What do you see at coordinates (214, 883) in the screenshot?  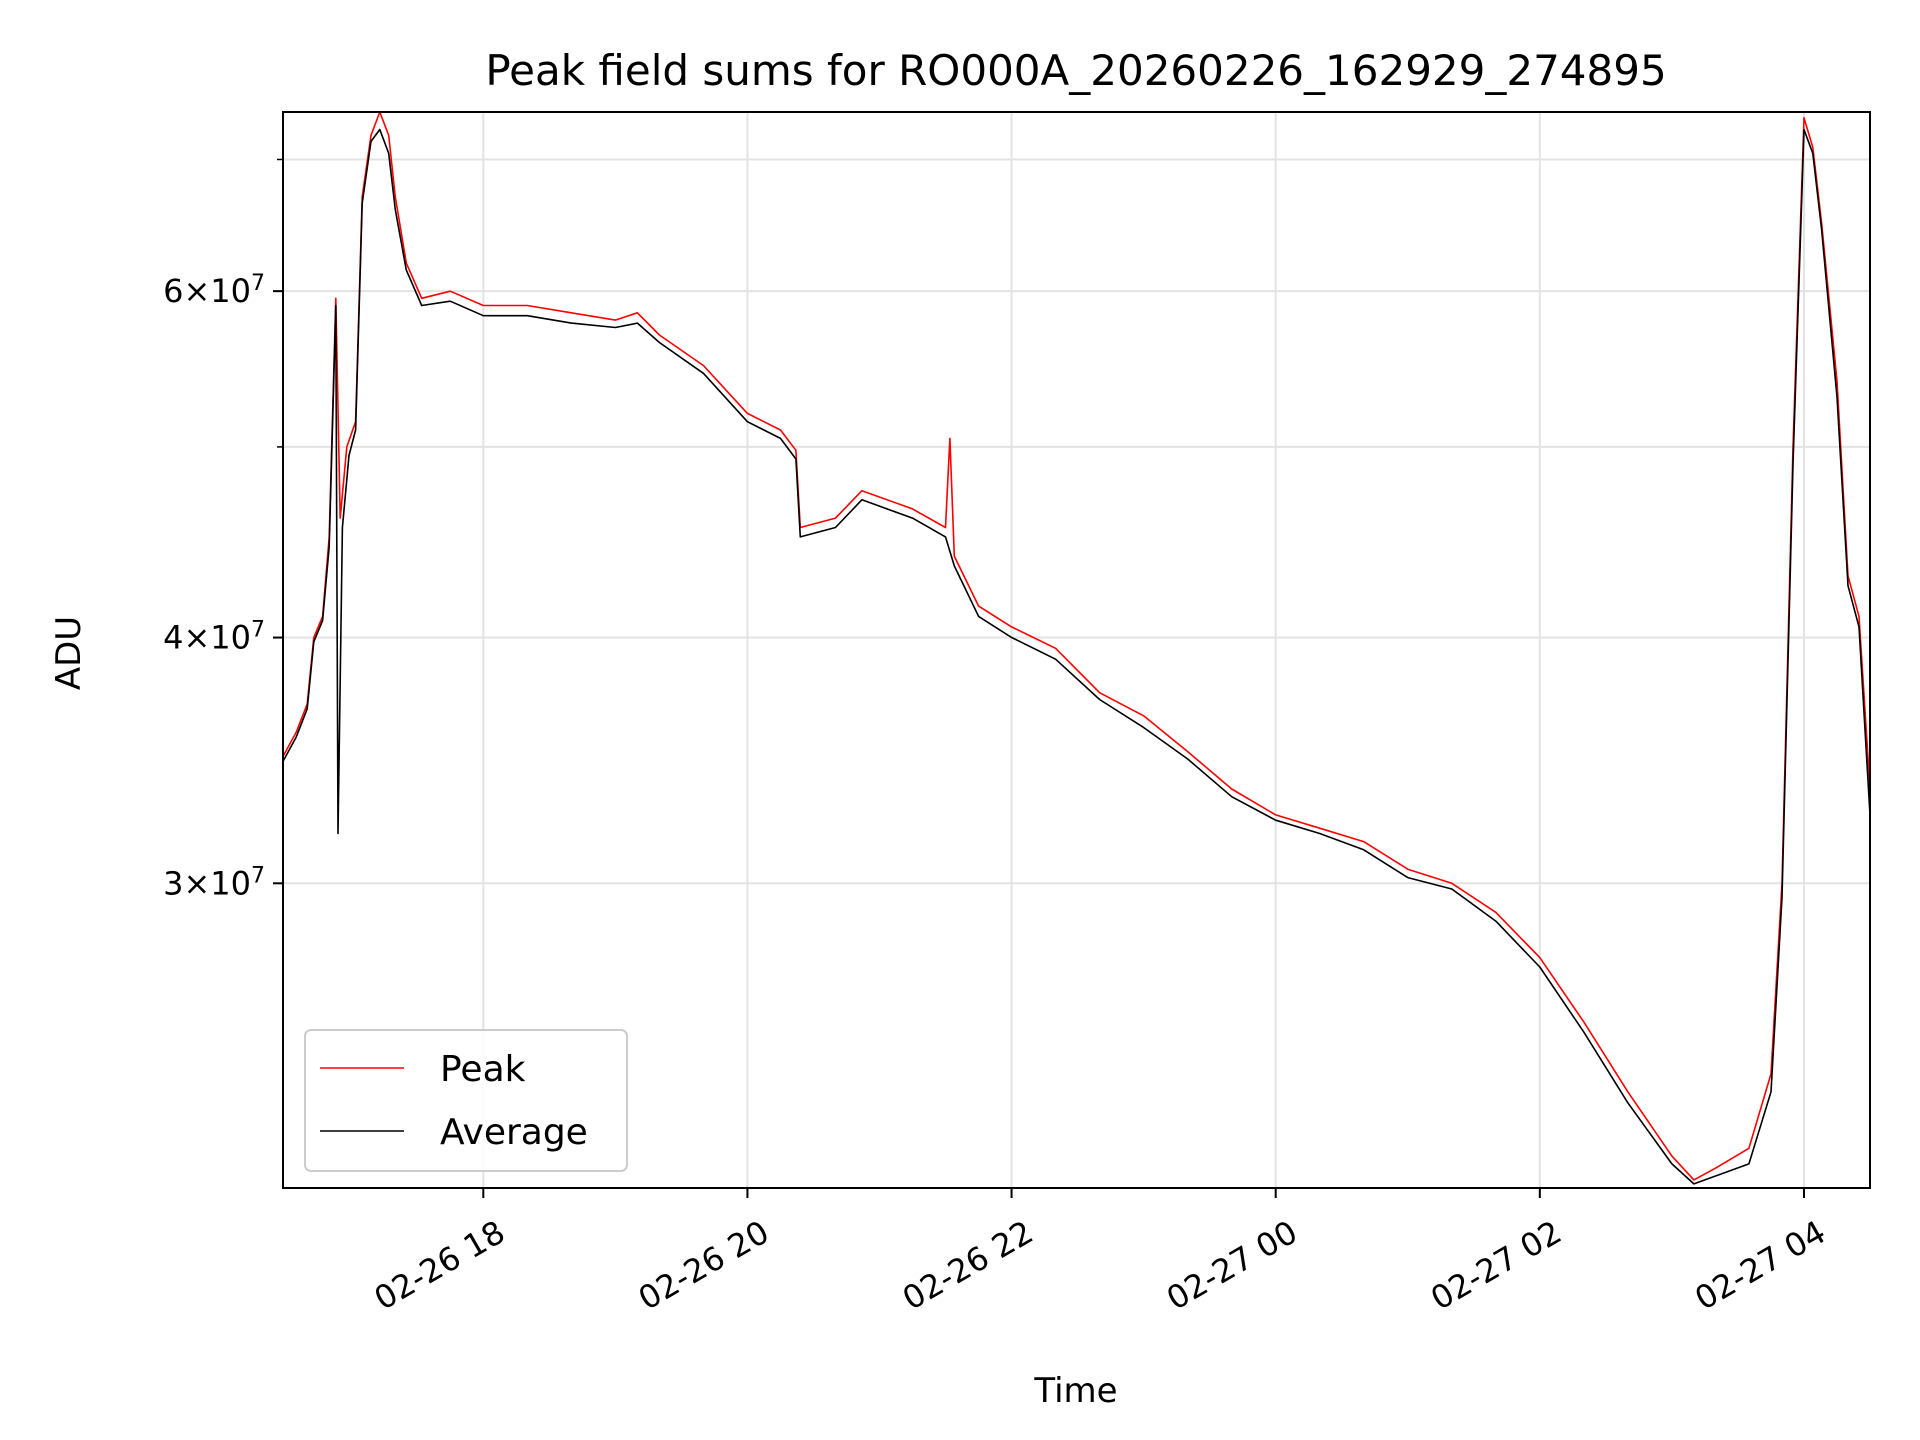 I see `y-tick-label: 3×107` at bounding box center [214, 883].